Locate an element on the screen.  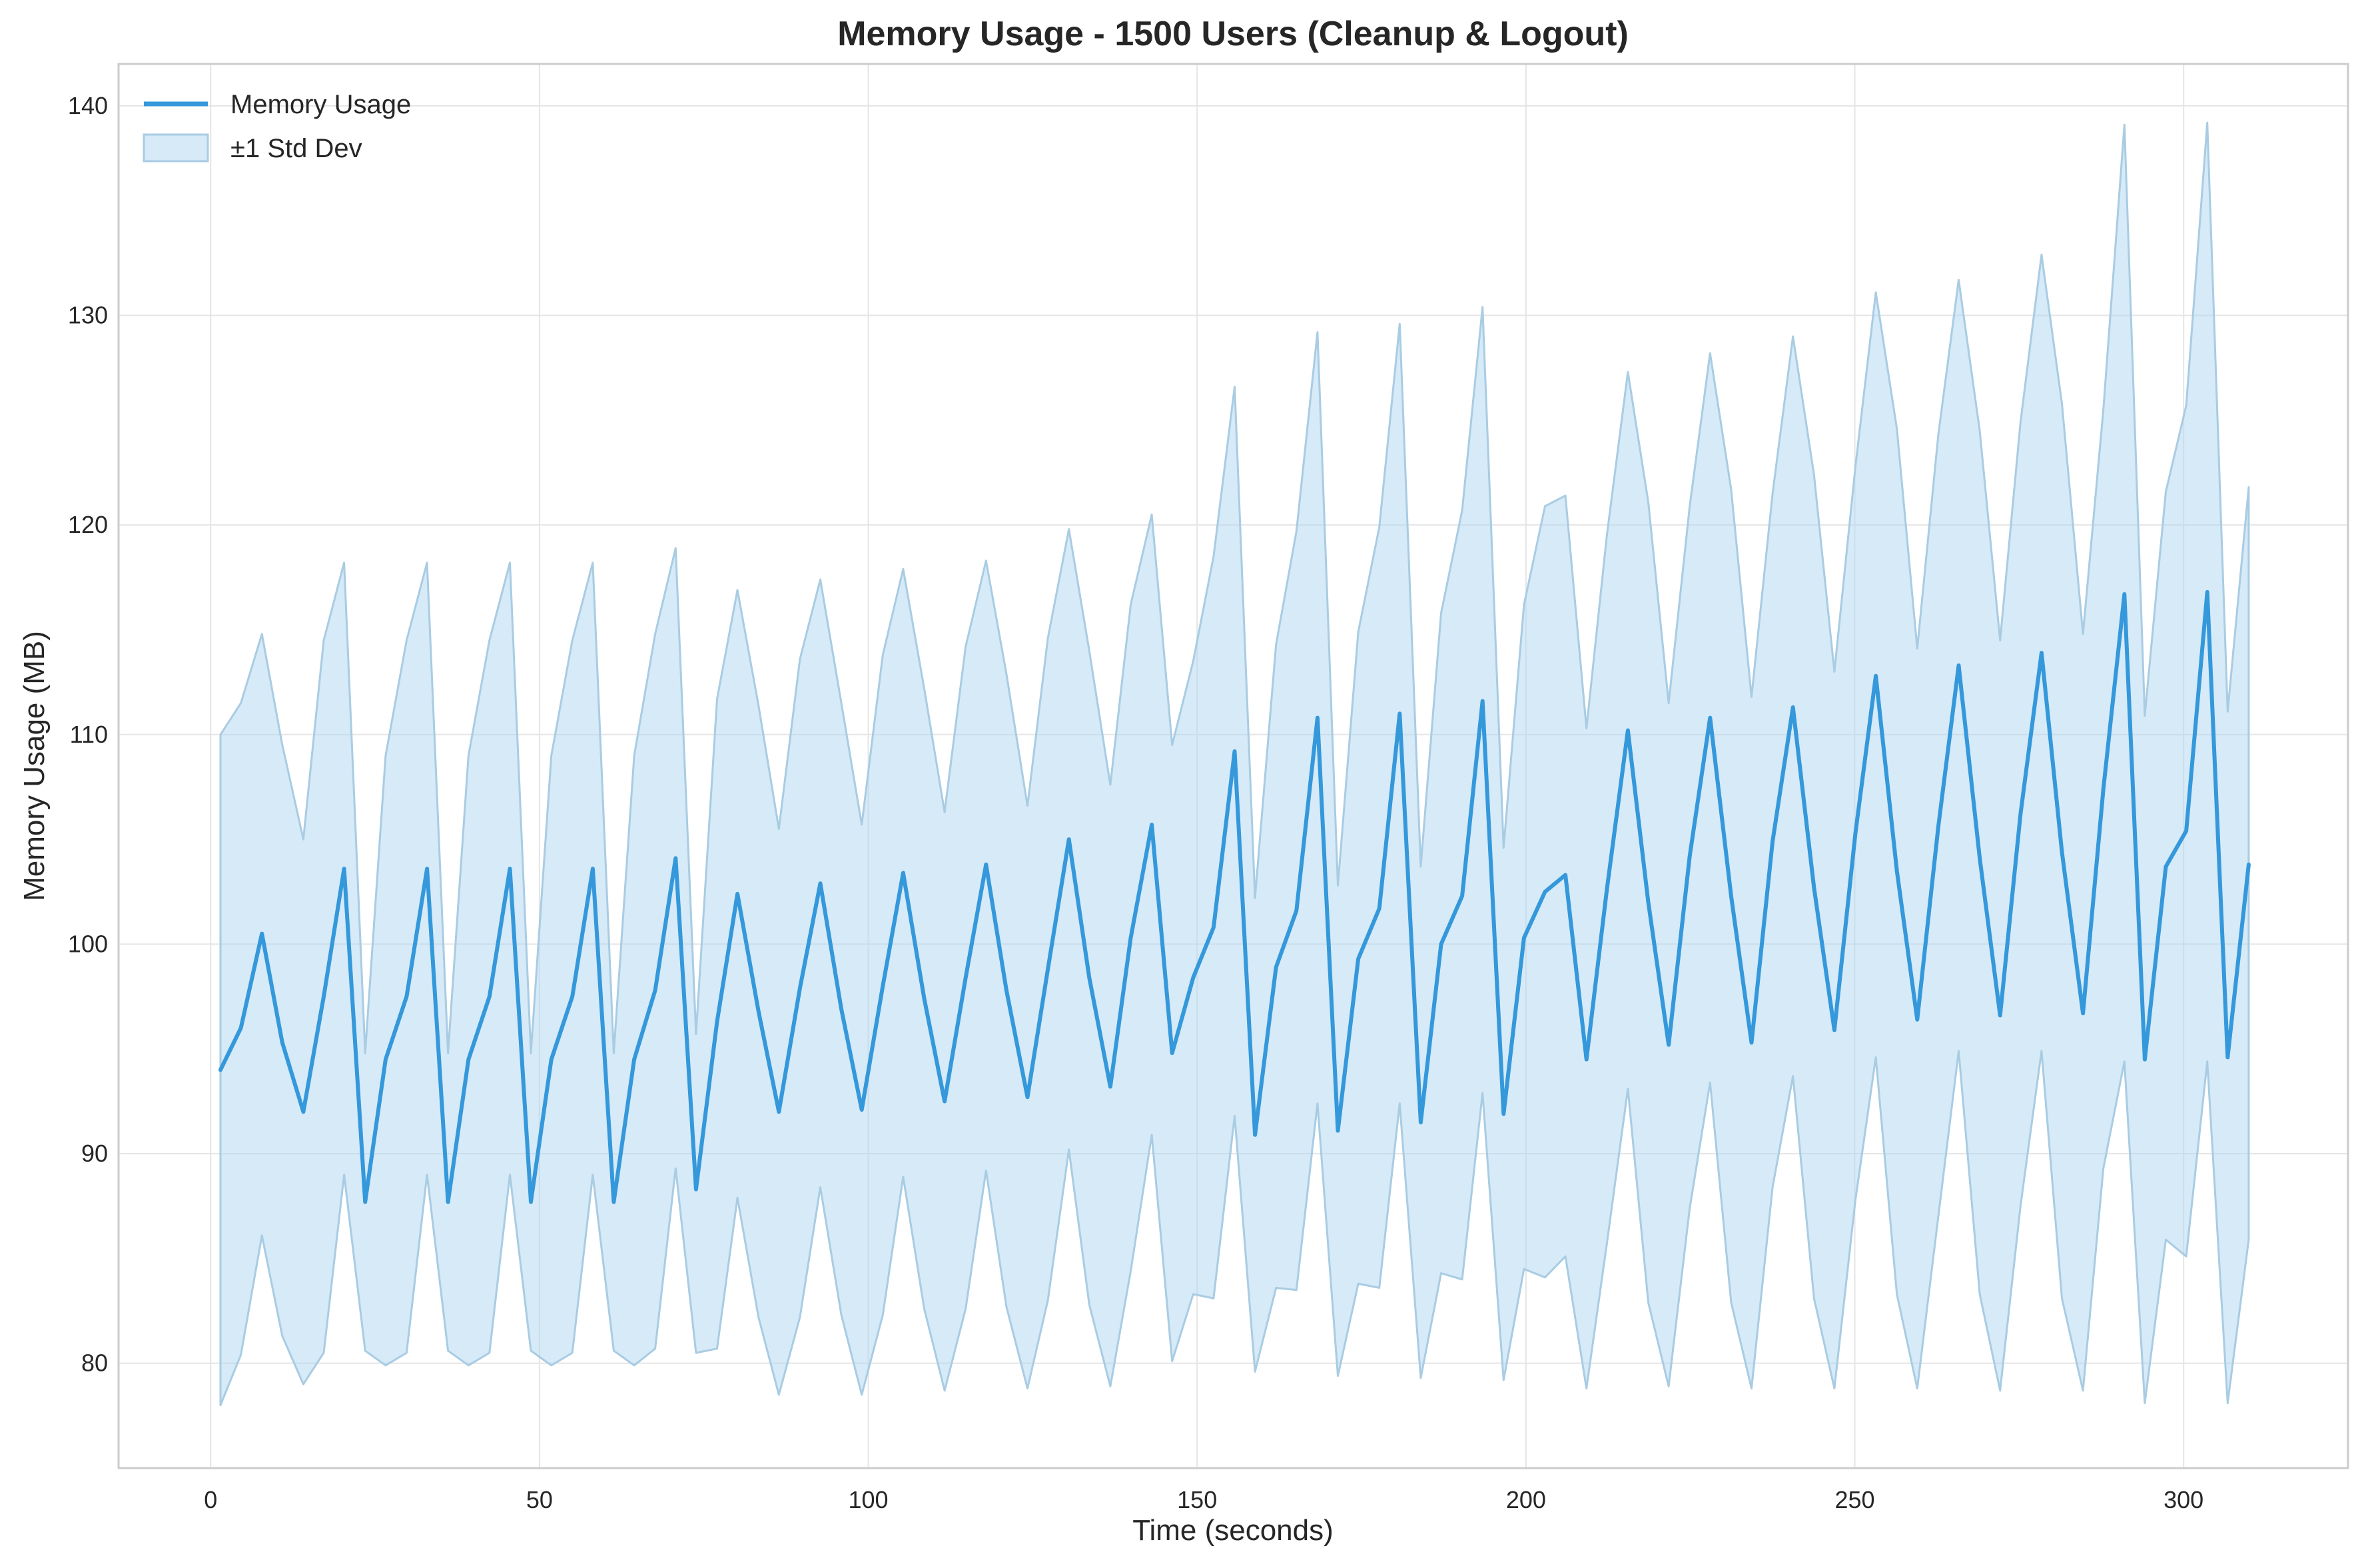
y-tick-label: 110 is located at coordinates (89, 734).